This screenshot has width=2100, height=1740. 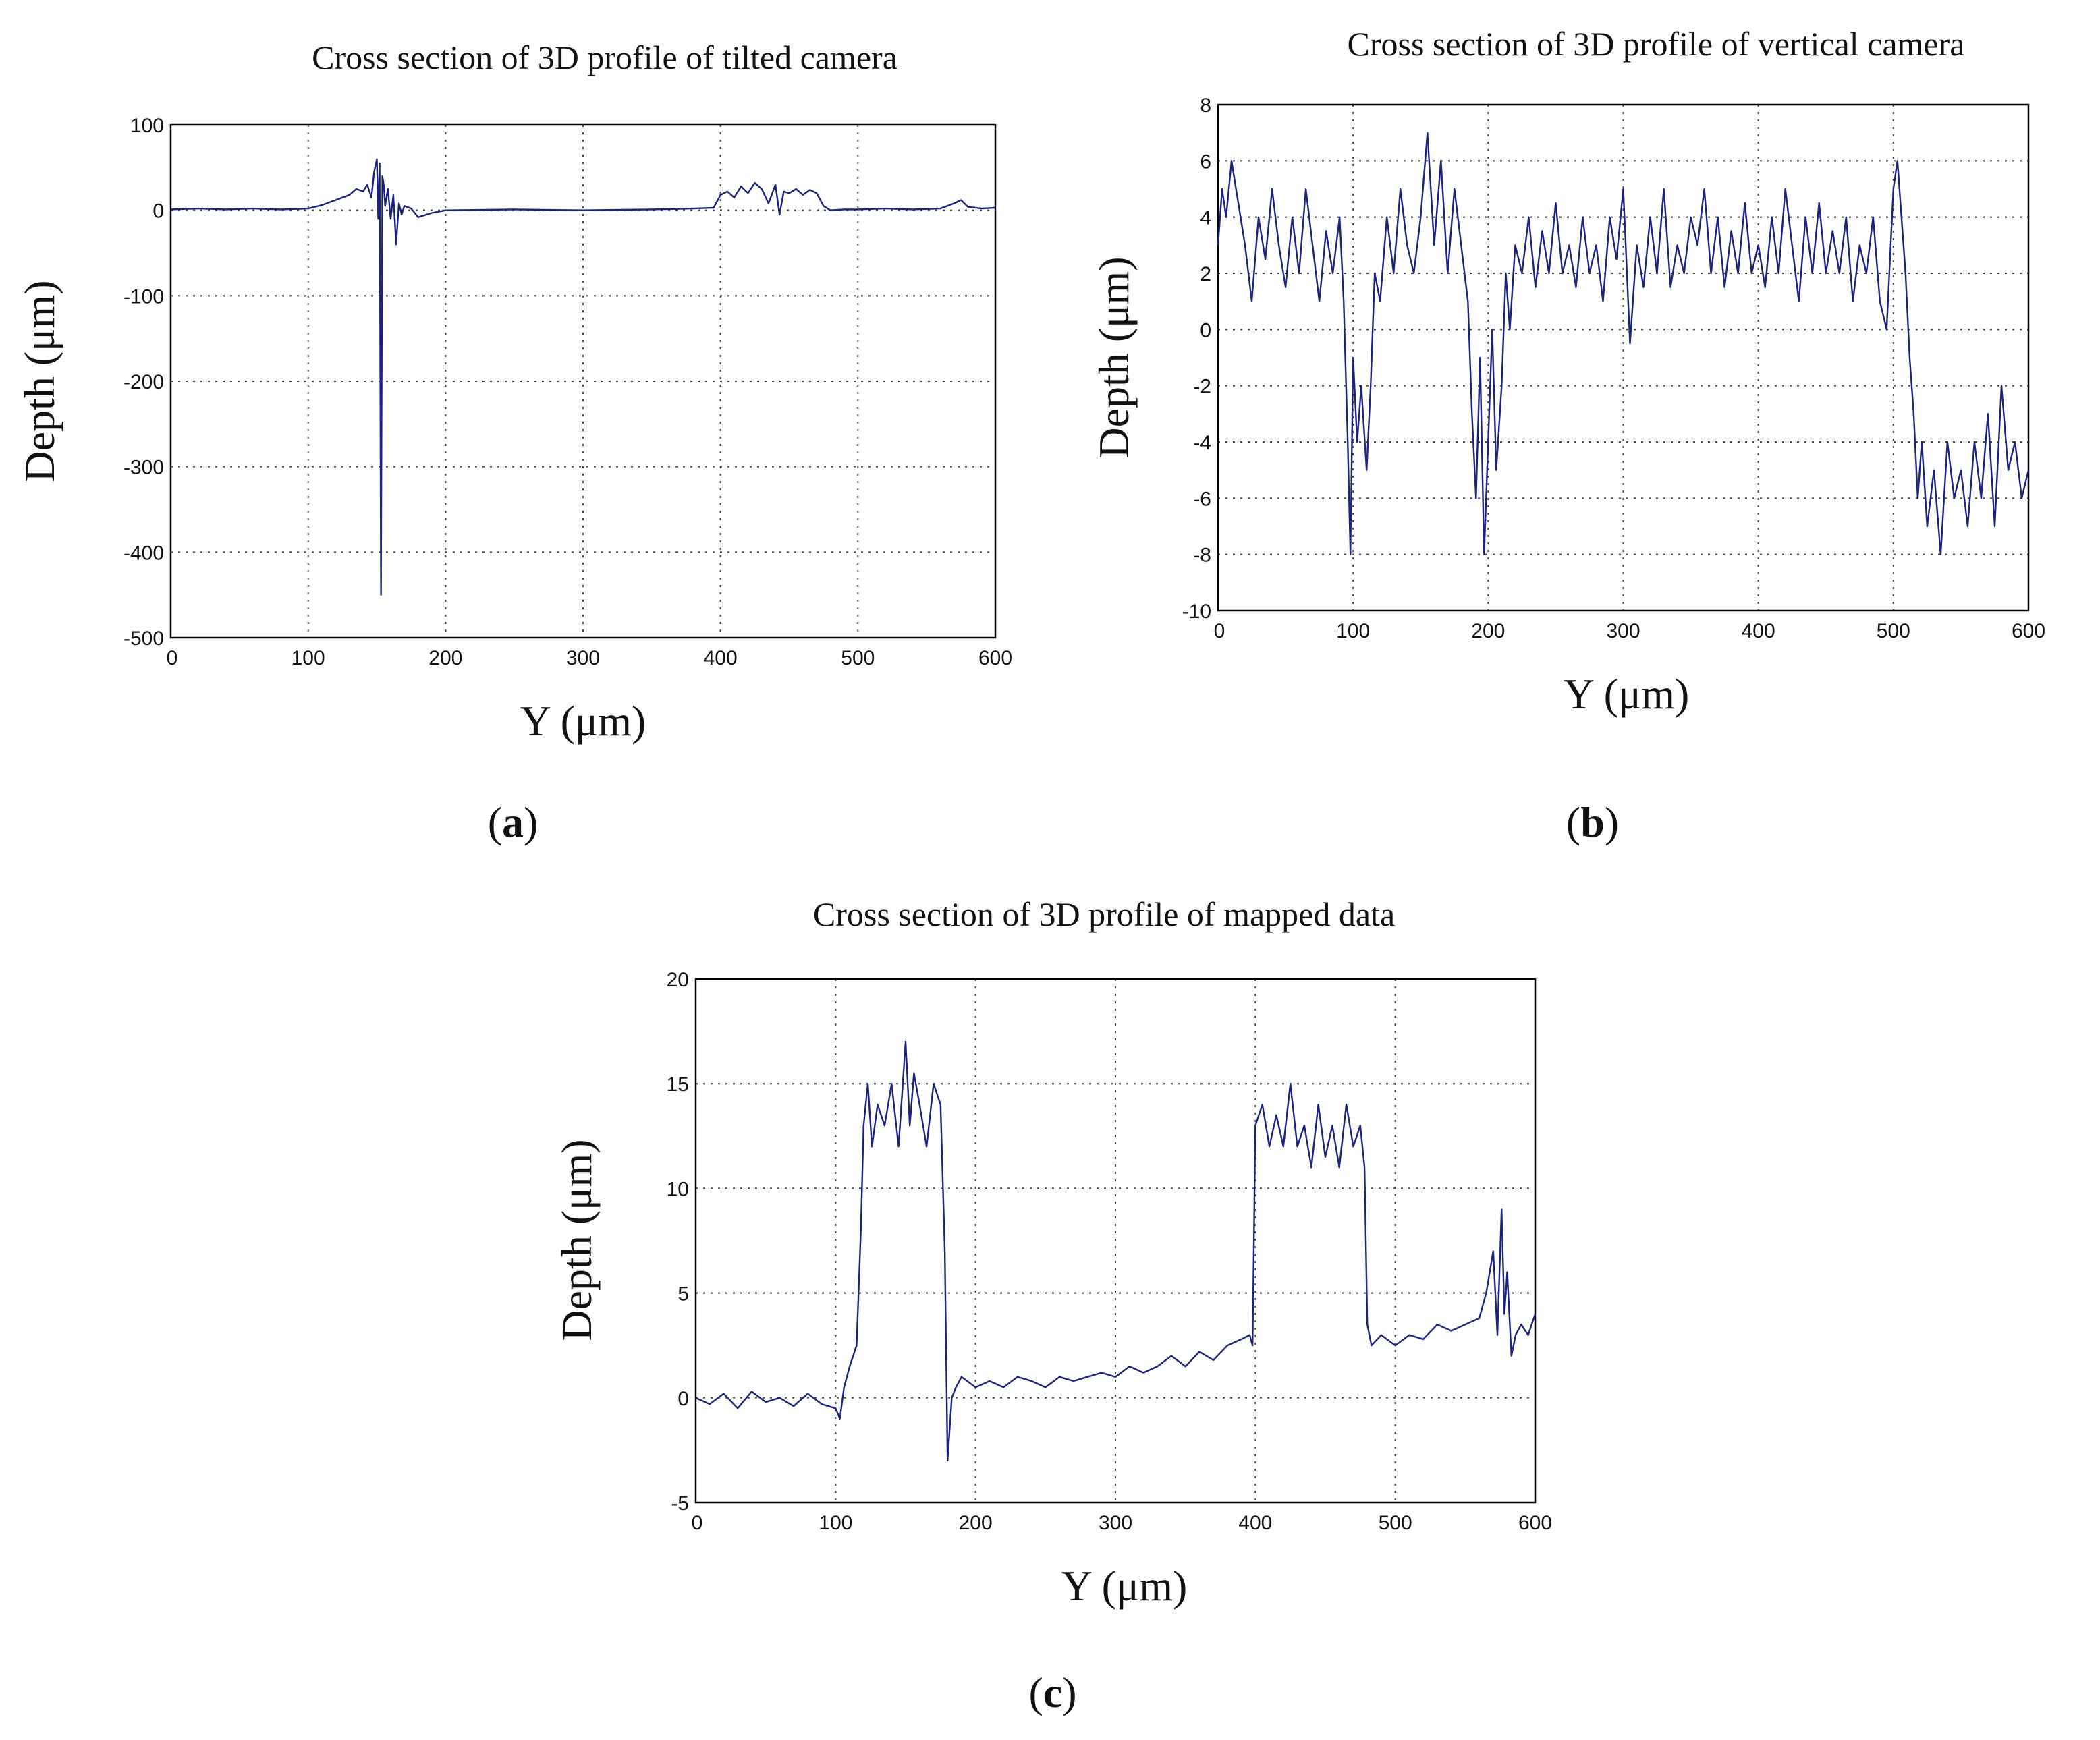 What do you see at coordinates (1535, 1523) in the screenshot?
I see `panel-c-x-tick-label: 600` at bounding box center [1535, 1523].